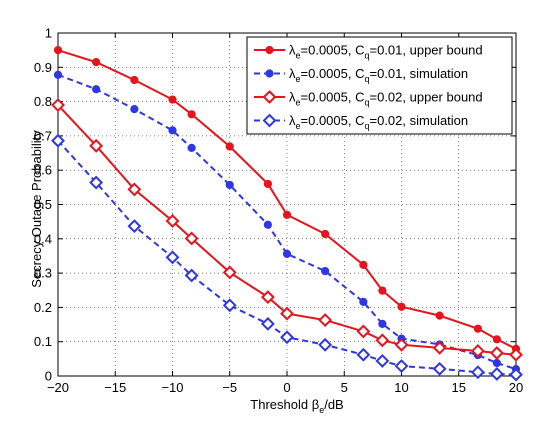 The width and height of the screenshot is (554, 422). What do you see at coordinates (296, 406) in the screenshot?
I see `x-axis-label: Threshold βe/dB` at bounding box center [296, 406].